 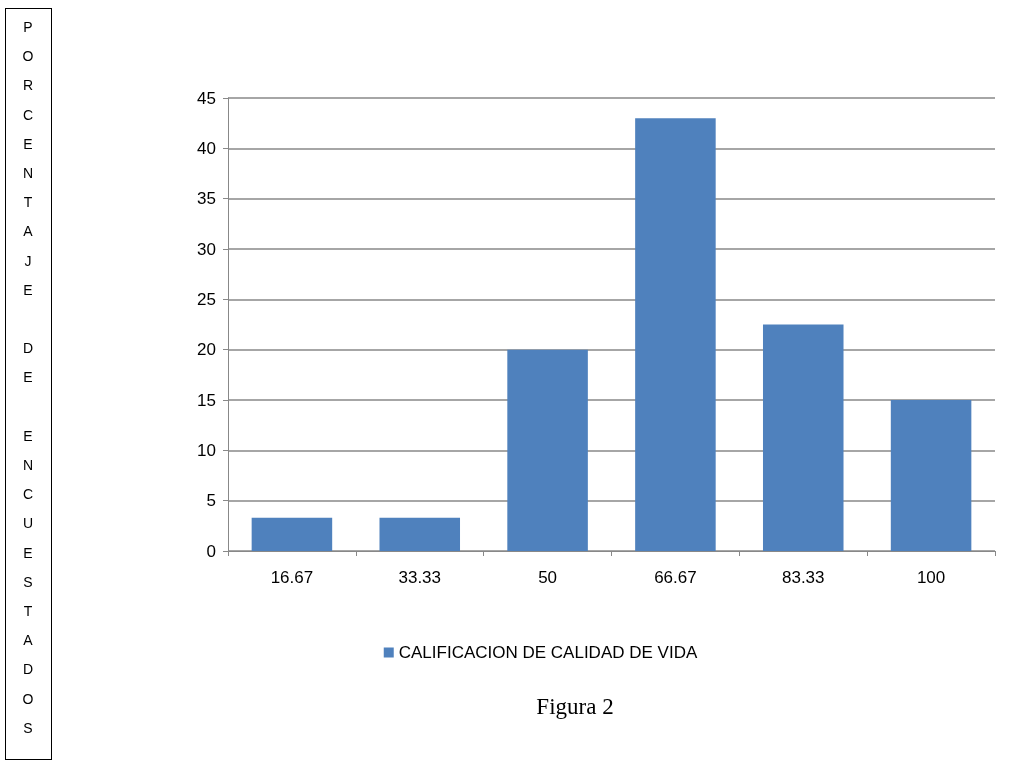 What do you see at coordinates (28, 384) in the screenshot?
I see `text: PORCENTAJE DE ENCUESTADOS` at bounding box center [28, 384].